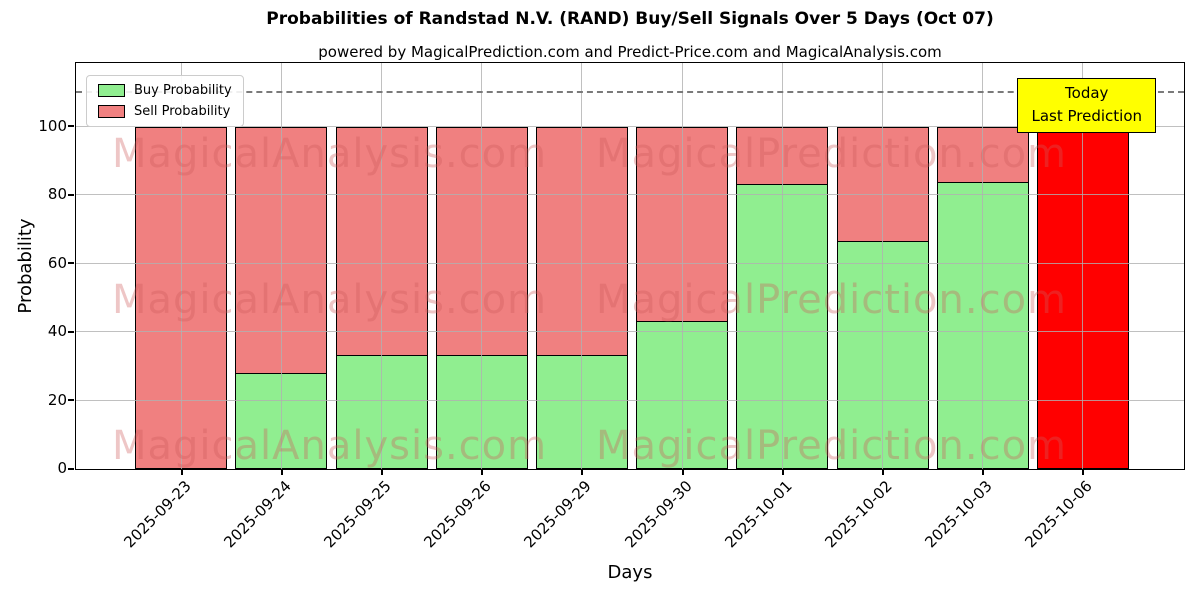  What do you see at coordinates (57, 331) in the screenshot?
I see `y-tick-label: 40` at bounding box center [57, 331].